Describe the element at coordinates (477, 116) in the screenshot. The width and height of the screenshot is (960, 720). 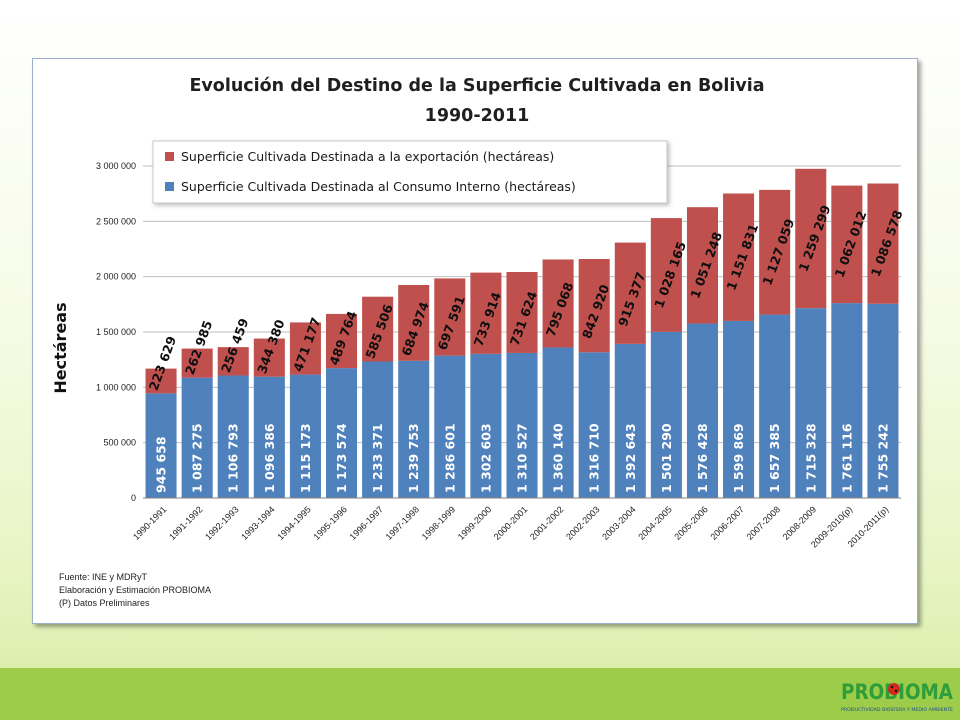
I see `chart-subtitle: 1990-2011` at that location.